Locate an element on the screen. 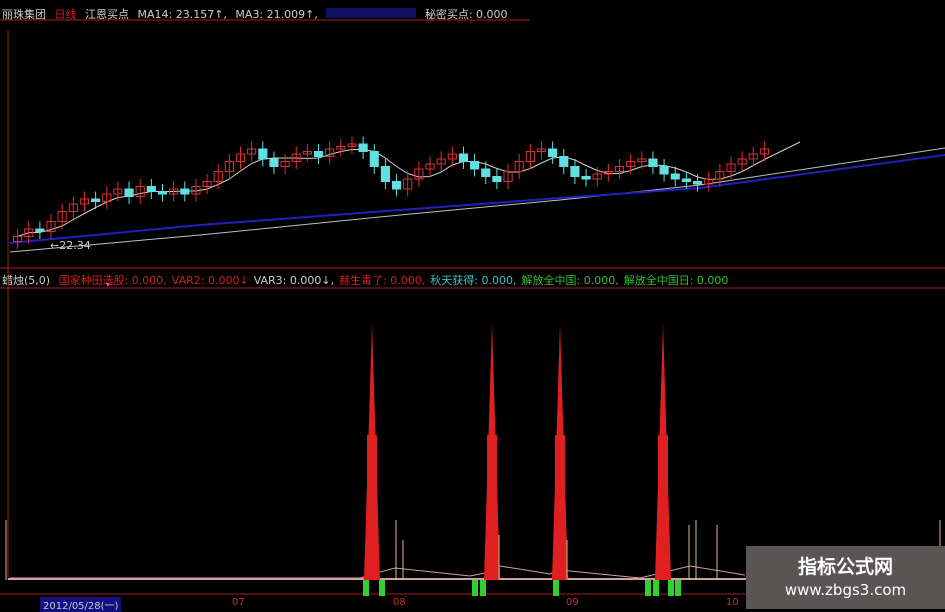 Image resolution: width=945 pixels, height=612 pixels. x-tick: 07 is located at coordinates (238, 602).